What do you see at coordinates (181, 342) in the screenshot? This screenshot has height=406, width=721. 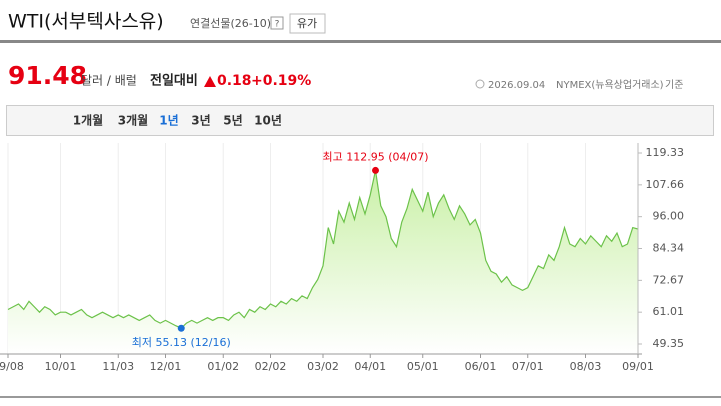 I see `low-label: 최저 55.13 (12/16)` at bounding box center [181, 342].